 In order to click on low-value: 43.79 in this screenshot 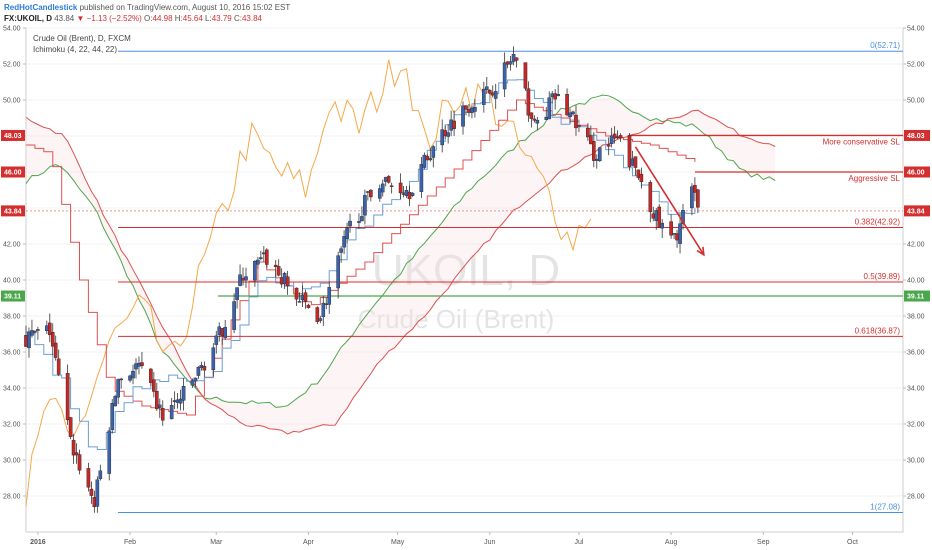, I will do `click(221, 18)`.